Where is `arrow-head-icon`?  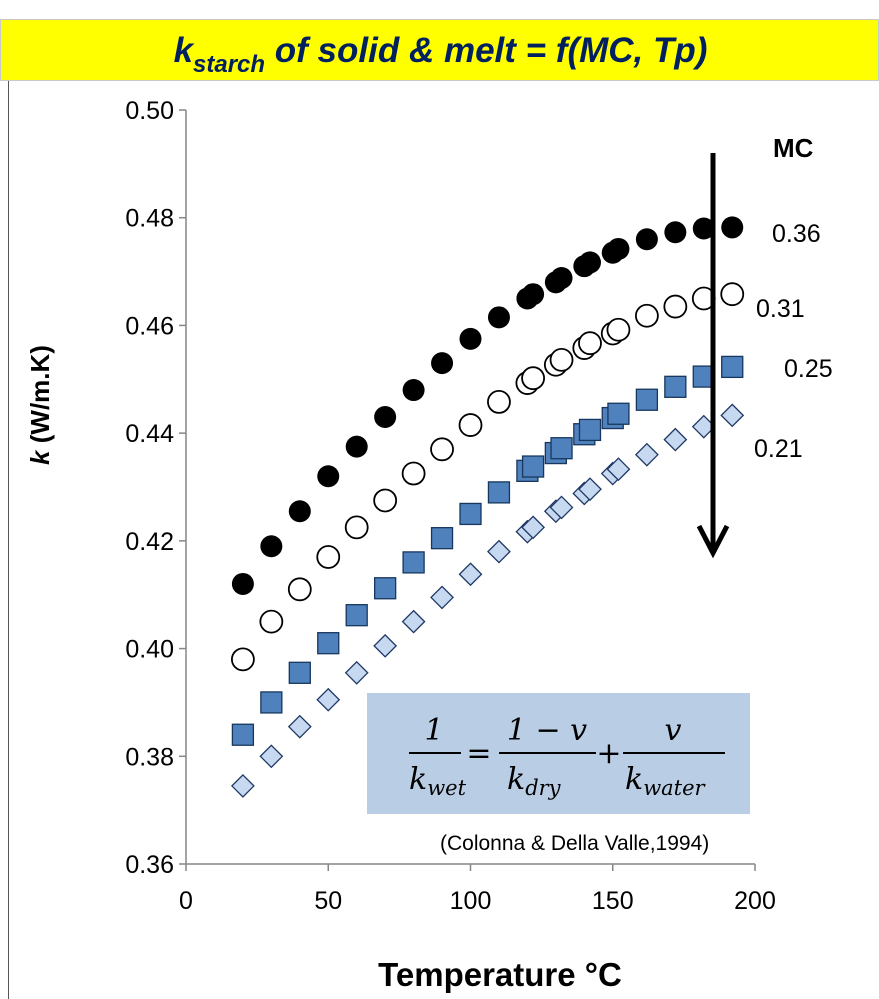
arrow-head-icon is located at coordinates (713, 541).